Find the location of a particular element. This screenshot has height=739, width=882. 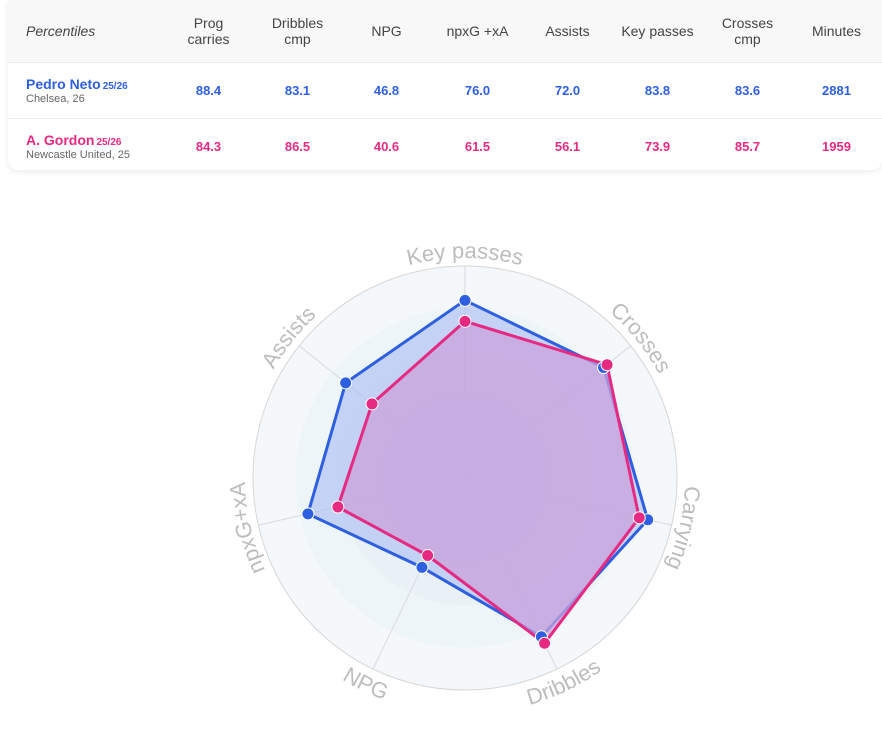

column-header-npg: NPG is located at coordinates (386, 31).